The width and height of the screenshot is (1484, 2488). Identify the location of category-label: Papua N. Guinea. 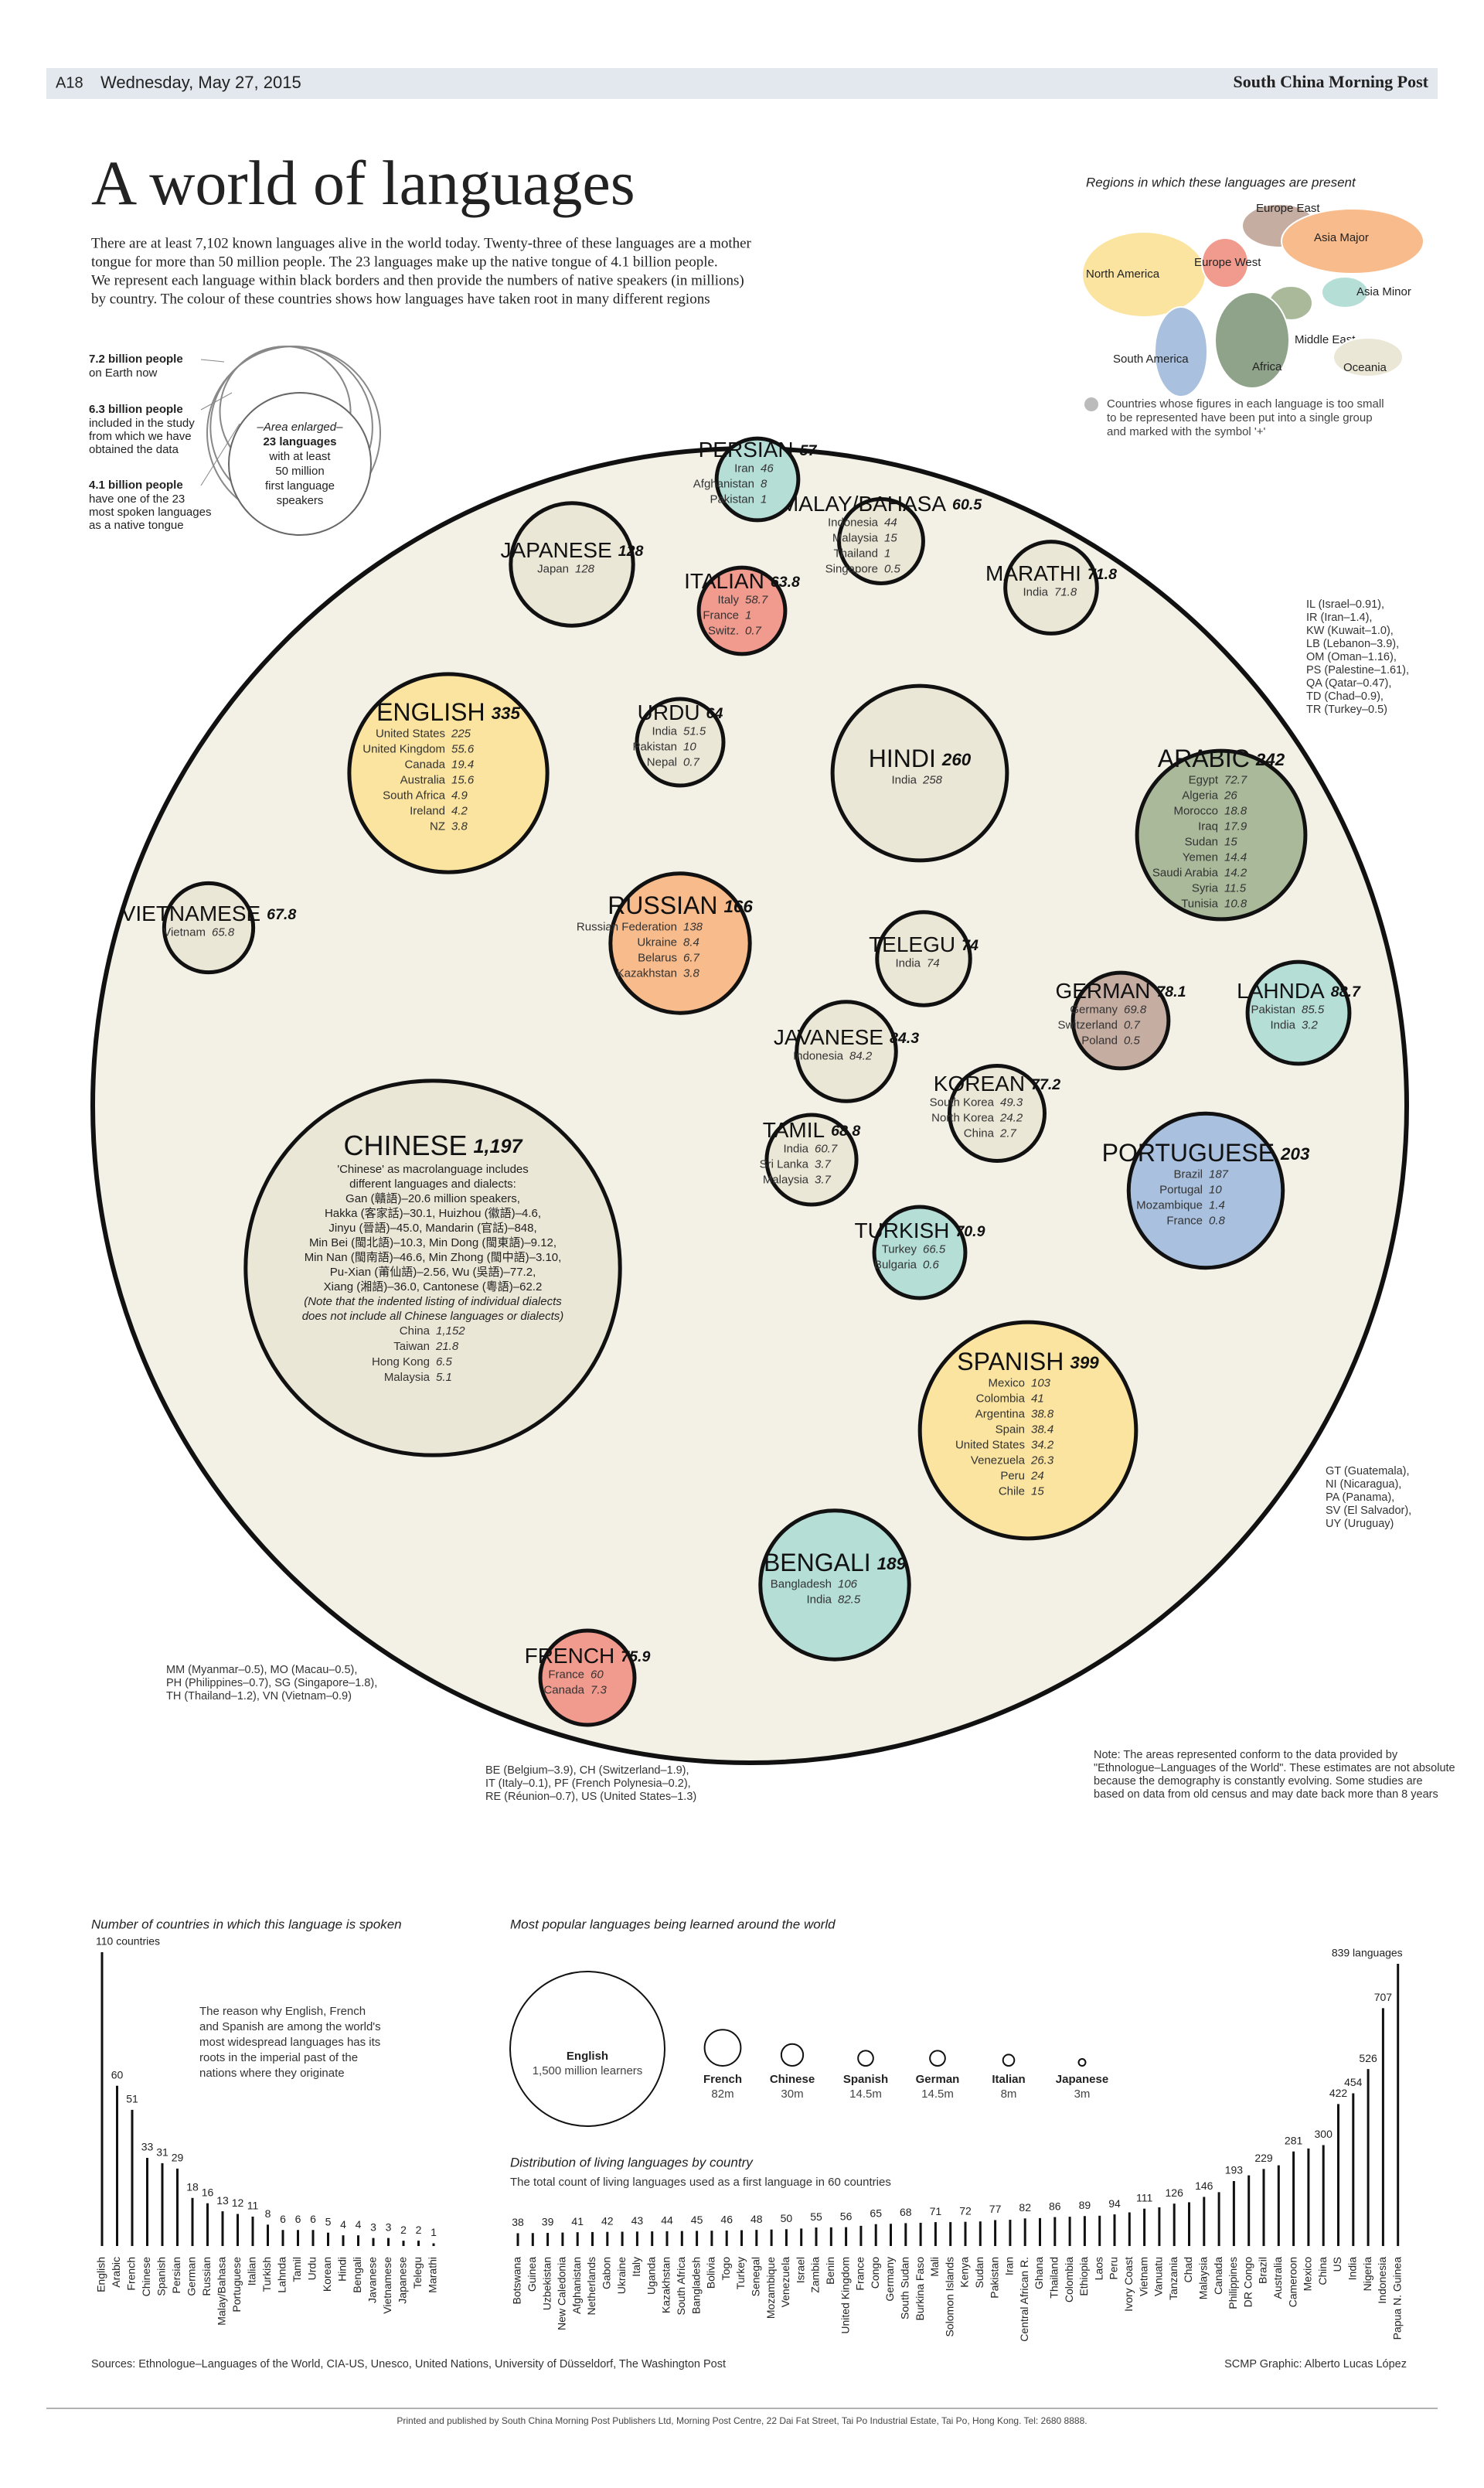
(1396, 2298).